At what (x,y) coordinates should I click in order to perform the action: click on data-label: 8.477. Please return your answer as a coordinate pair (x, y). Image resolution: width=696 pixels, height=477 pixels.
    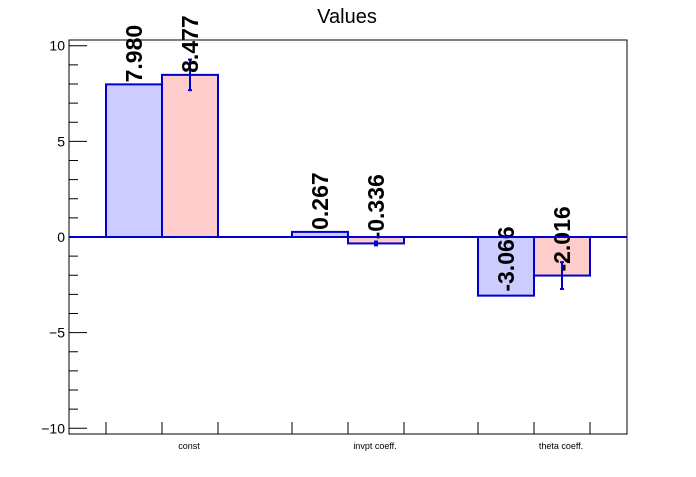
    Looking at the image, I should click on (190, 44).